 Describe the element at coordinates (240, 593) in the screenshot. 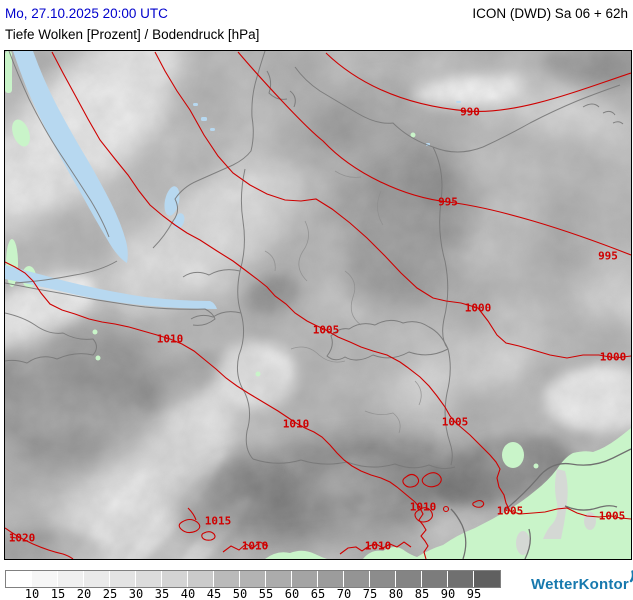

I see `legend-value: 50` at that location.